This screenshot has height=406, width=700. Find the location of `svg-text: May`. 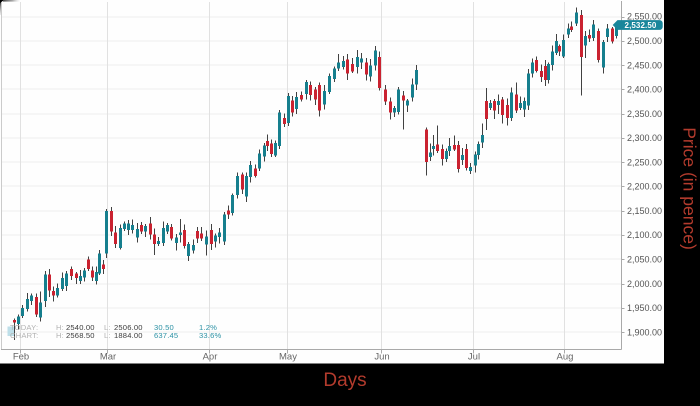

svg-text: May is located at coordinates (288, 357).